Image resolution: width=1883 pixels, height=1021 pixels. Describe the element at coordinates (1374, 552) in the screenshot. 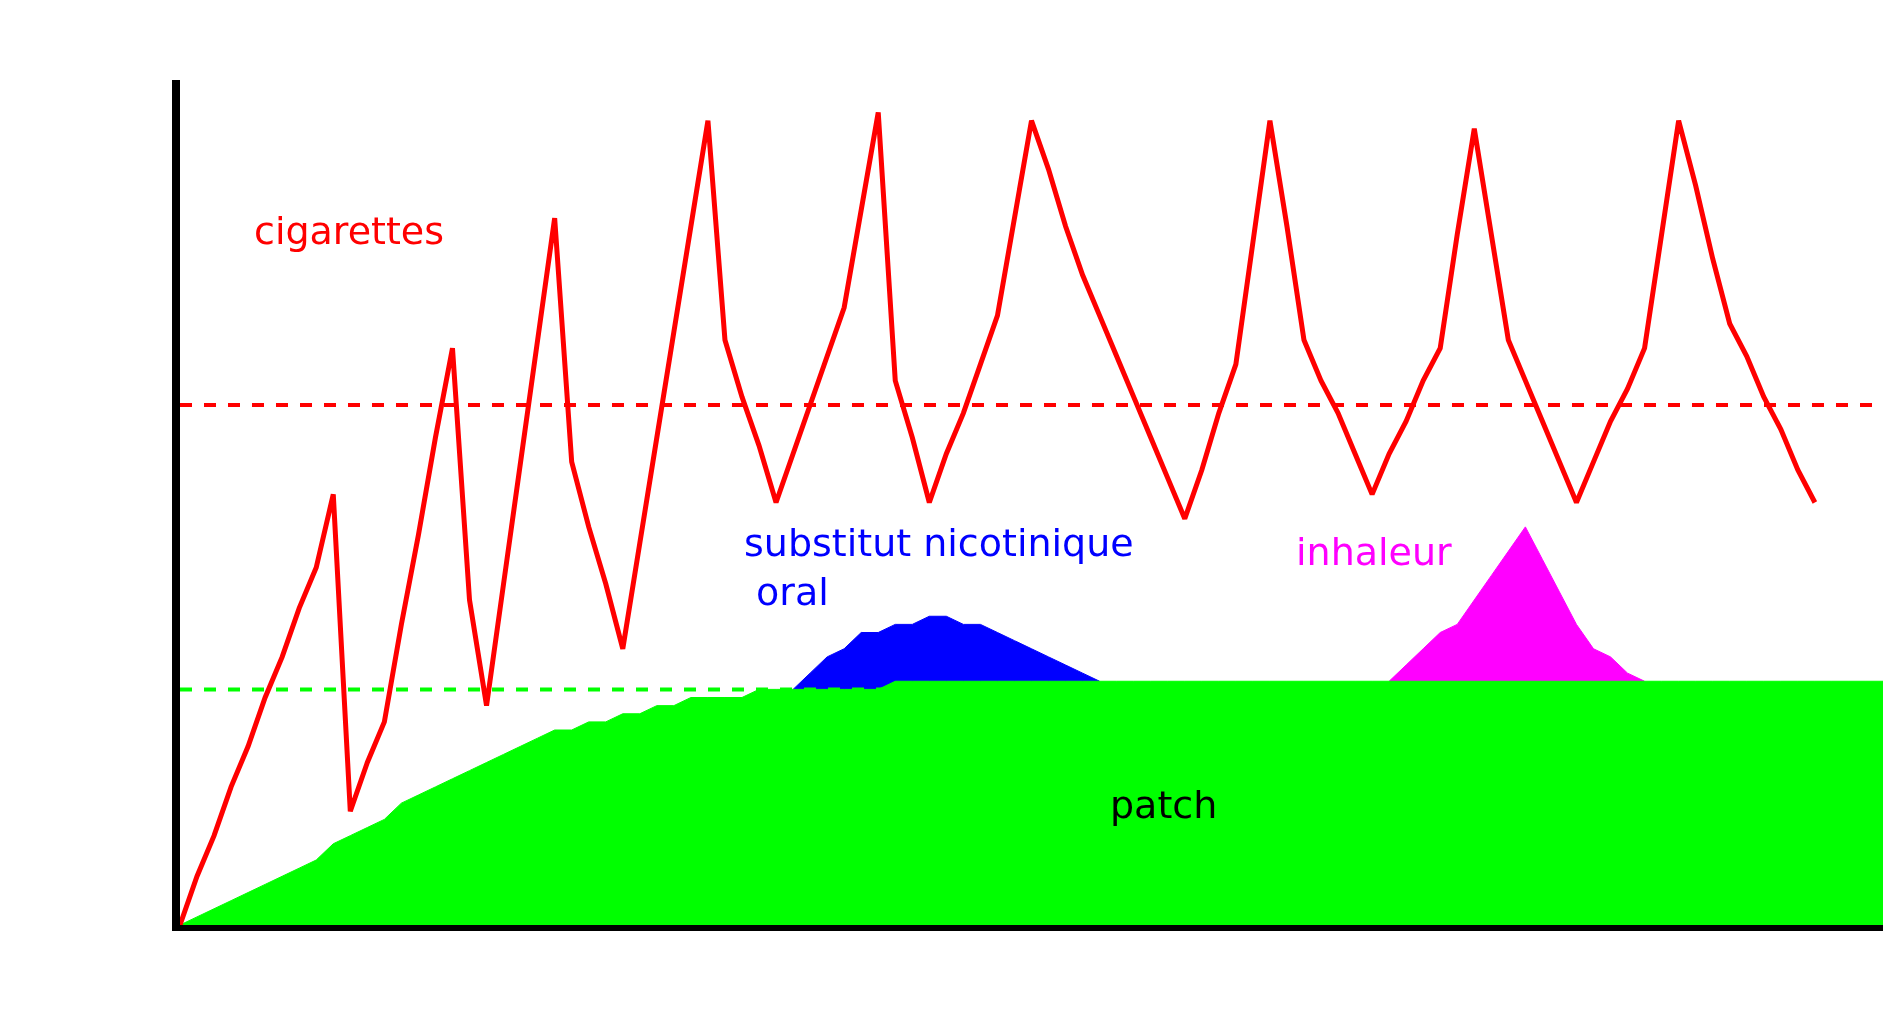

I see `series-label: inhaleur` at that location.